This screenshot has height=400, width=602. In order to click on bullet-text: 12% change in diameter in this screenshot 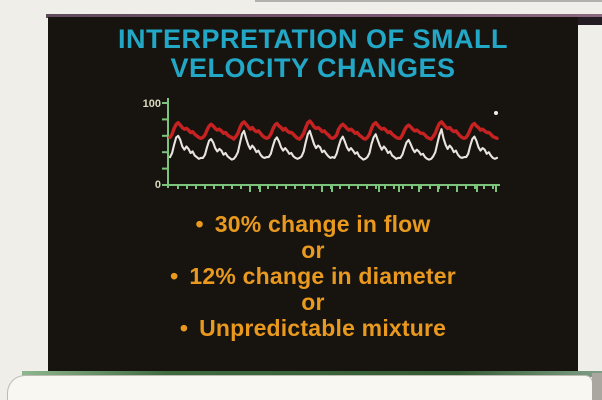, I will do `click(322, 276)`.